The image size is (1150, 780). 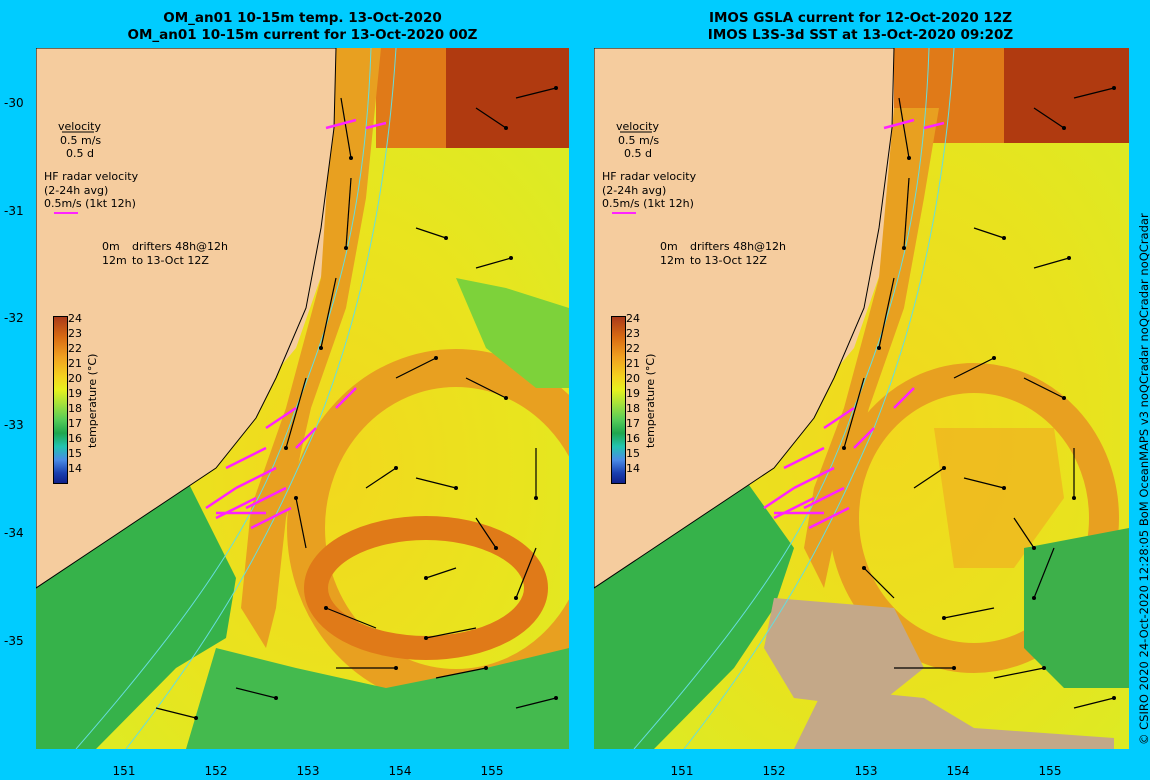 I want to click on y-tick-label: -35, so click(x=14, y=641).